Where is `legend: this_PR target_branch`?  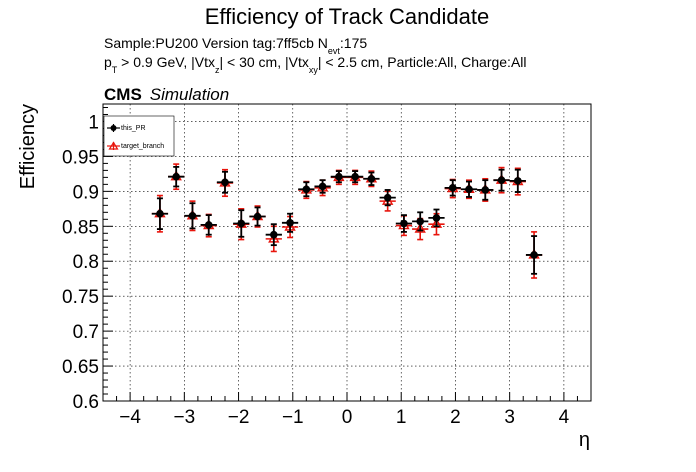
legend: this_PR target_branch is located at coordinates (139, 136).